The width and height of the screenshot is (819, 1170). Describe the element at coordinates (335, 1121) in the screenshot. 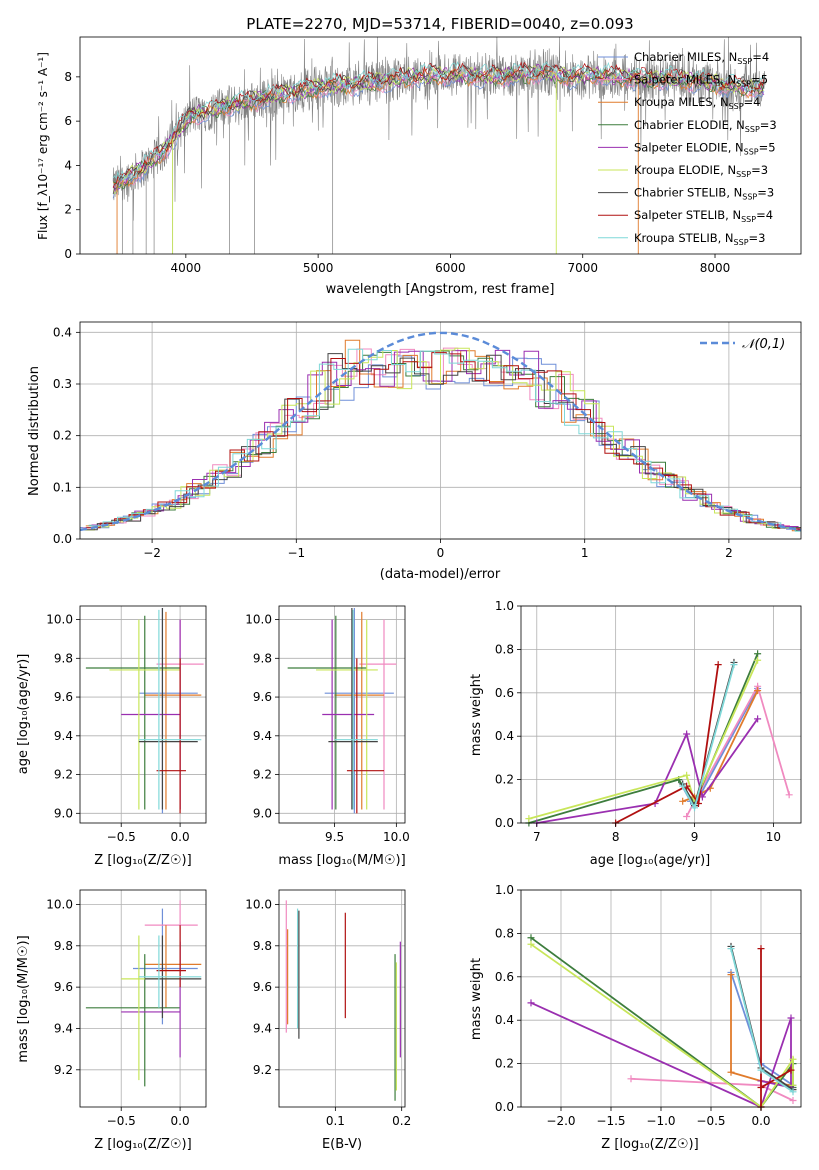

I see `x-tick-label: 0.1` at that location.